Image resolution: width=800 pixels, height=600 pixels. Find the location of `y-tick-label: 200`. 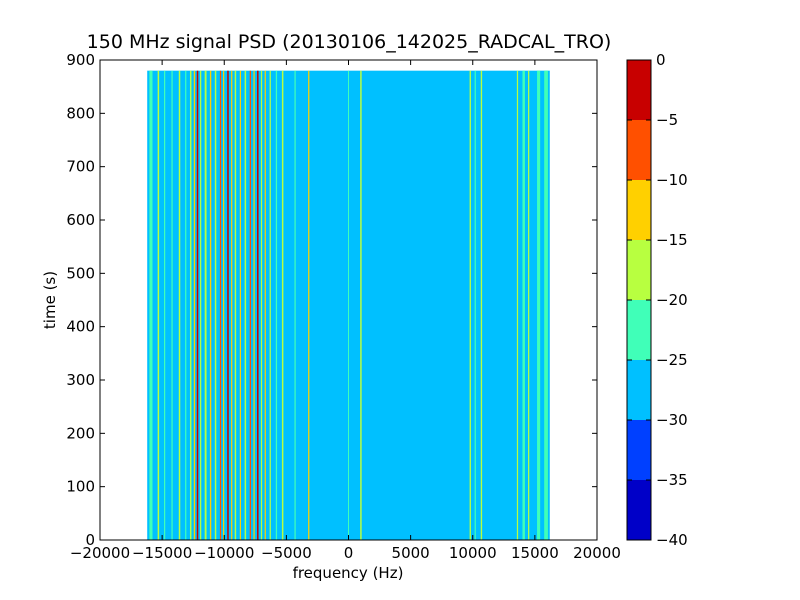

y-tick-label: 200 is located at coordinates (80, 433).